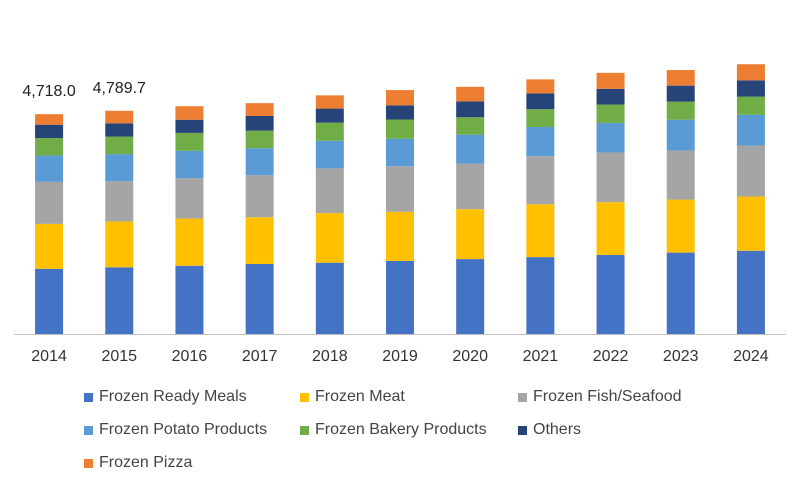 The height and width of the screenshot is (482, 800). I want to click on x-tick-label: 2014, so click(49, 356).